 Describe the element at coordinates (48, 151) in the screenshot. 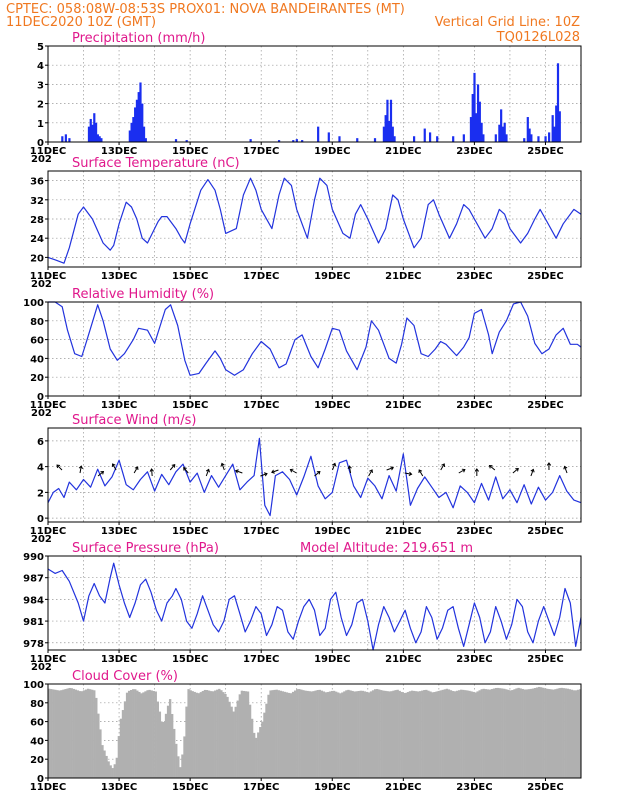

I see `x-tick-label: 11DEC` at that location.